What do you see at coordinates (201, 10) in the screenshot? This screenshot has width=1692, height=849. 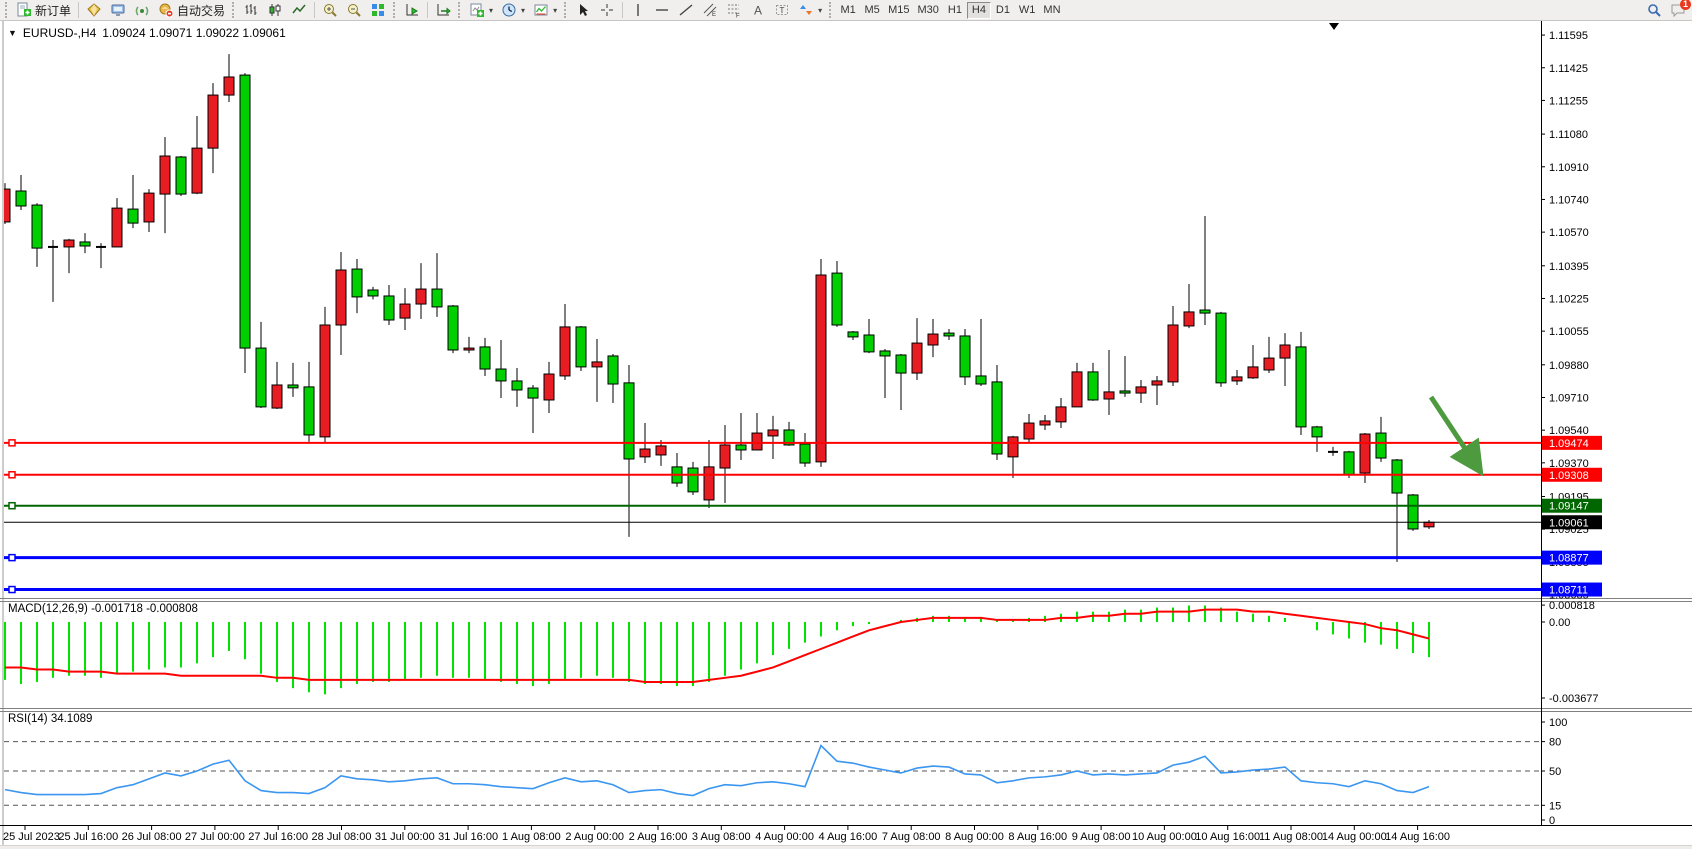 I see `auto-trading-label: 自动交易` at bounding box center [201, 10].